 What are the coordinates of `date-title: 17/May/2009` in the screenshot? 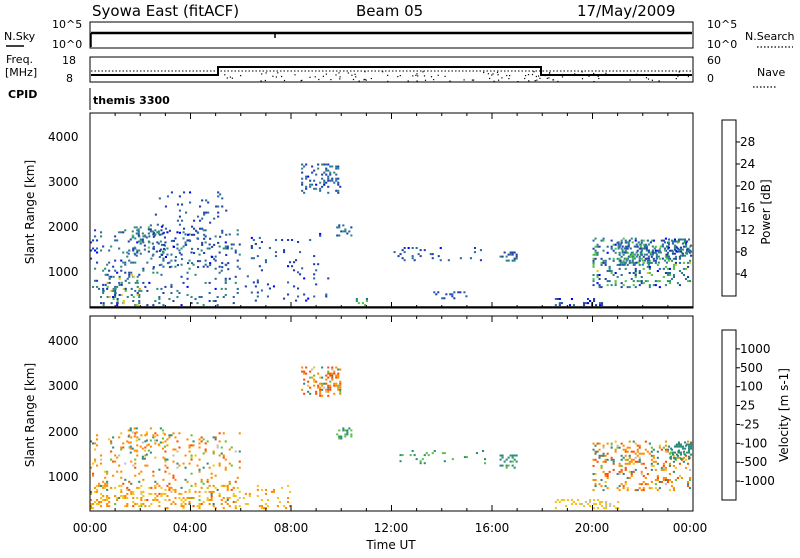 It's located at (626, 11).